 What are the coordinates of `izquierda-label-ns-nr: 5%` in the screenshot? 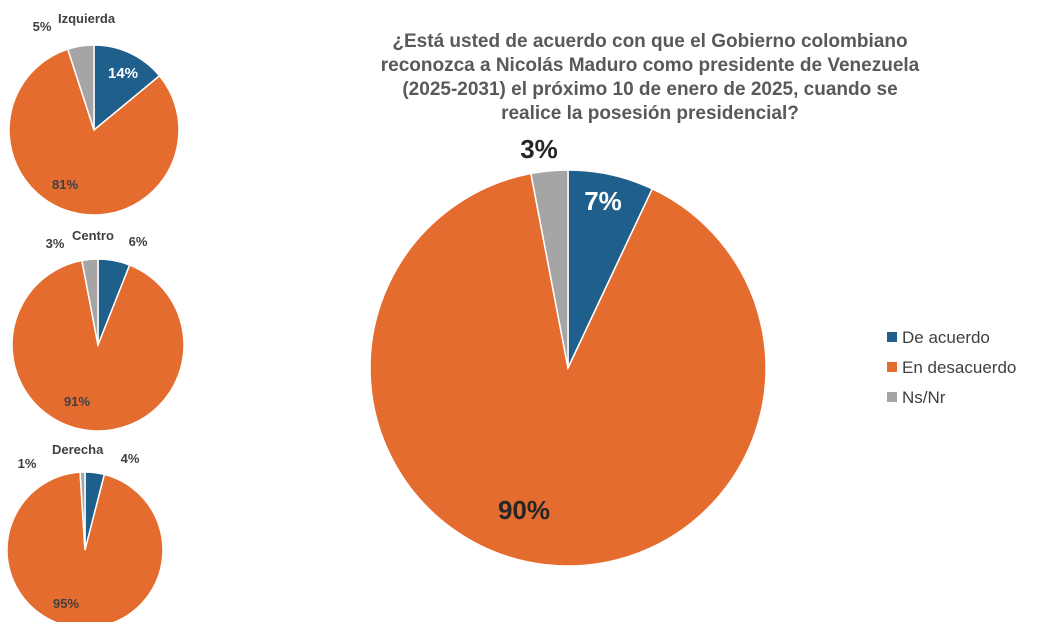 It's located at (42, 26).